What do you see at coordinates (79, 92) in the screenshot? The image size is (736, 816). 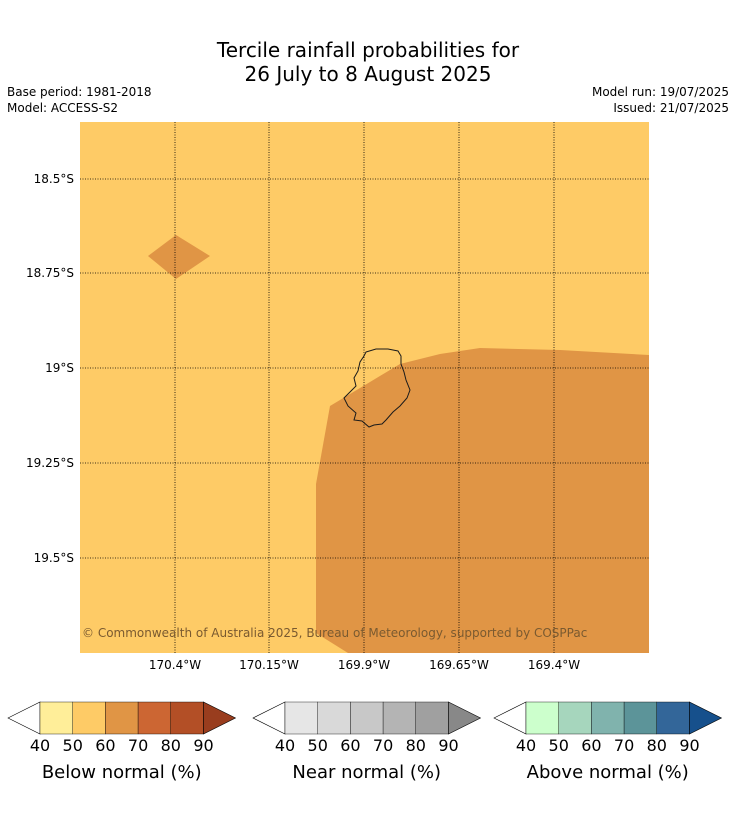 I see `base-period-label: Base period: 1981-2018` at bounding box center [79, 92].